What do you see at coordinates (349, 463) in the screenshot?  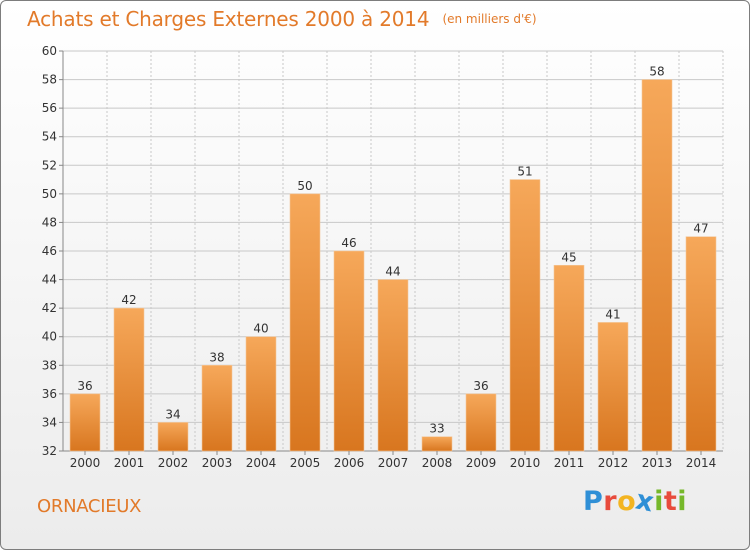 I see `x-tick-label: 2006` at bounding box center [349, 463].